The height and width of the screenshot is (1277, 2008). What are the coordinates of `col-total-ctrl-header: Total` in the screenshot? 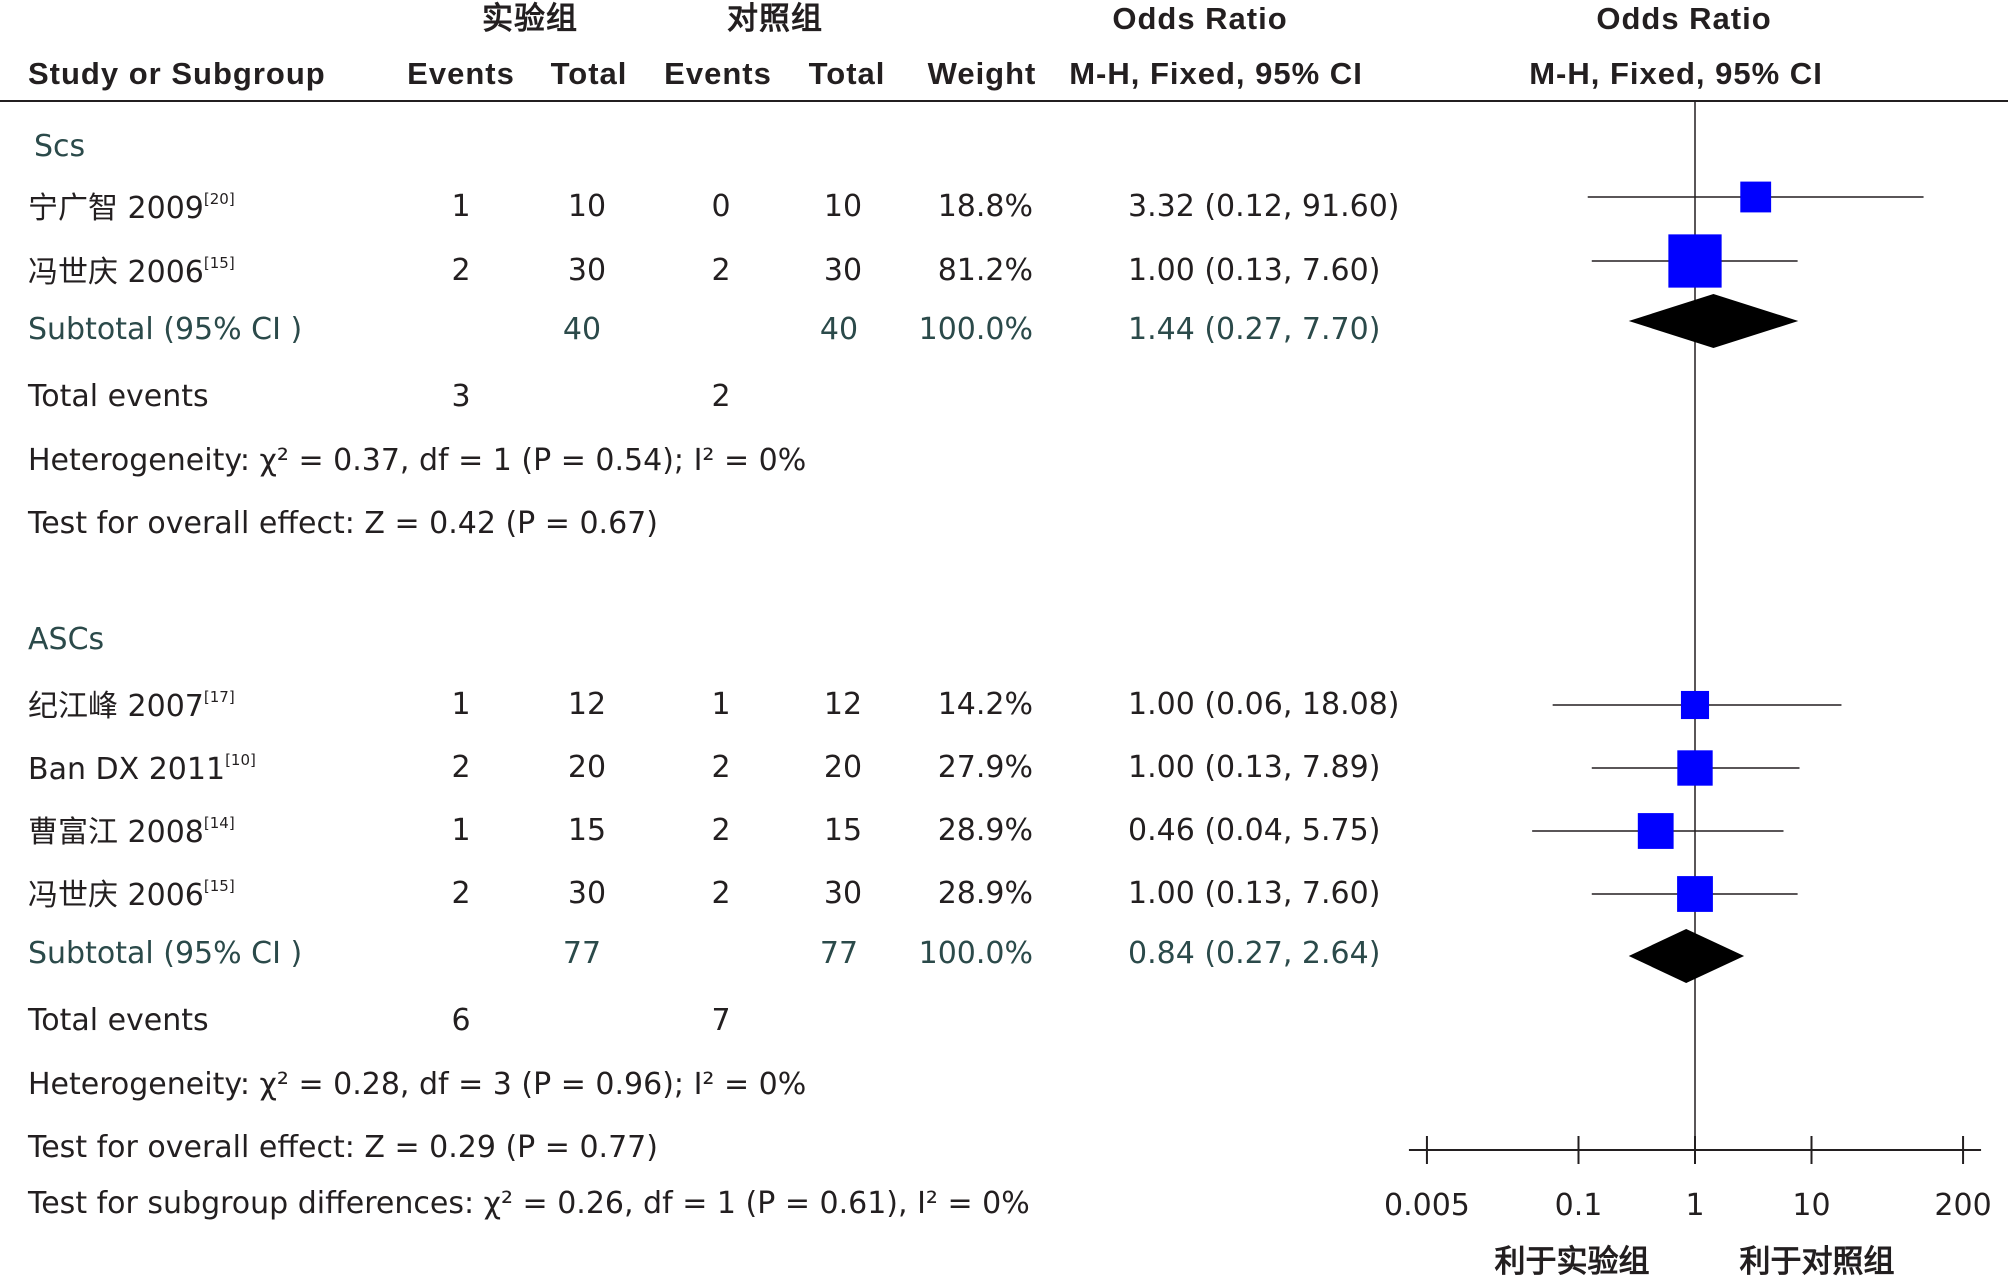 It's located at (847, 73).